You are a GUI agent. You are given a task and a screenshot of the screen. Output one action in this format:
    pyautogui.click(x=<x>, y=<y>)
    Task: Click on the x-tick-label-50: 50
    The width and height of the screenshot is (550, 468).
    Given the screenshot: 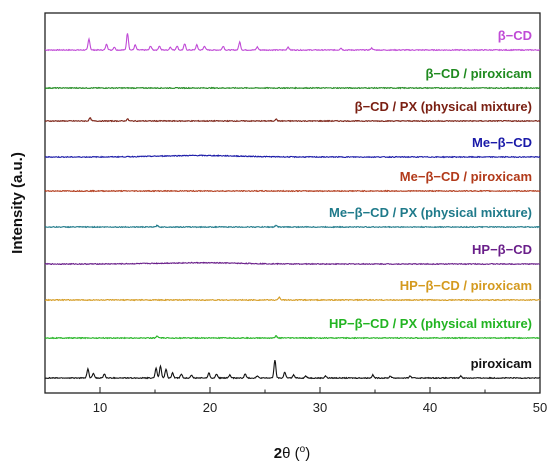 What is the action you would take?
    pyautogui.click(x=540, y=407)
    